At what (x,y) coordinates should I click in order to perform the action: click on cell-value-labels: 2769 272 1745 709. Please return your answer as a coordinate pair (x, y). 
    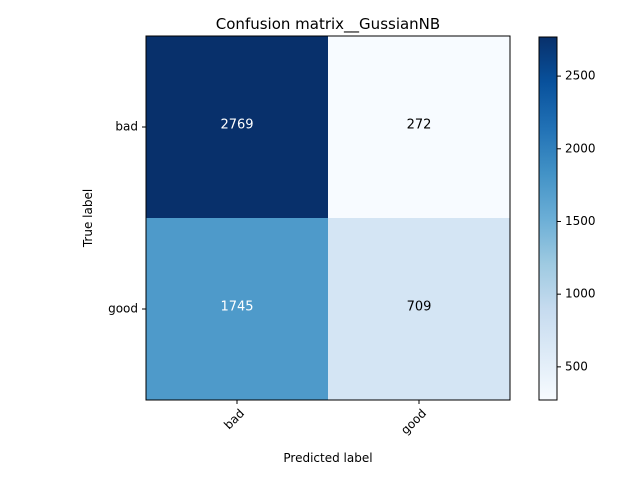
    Looking at the image, I should click on (325, 216).